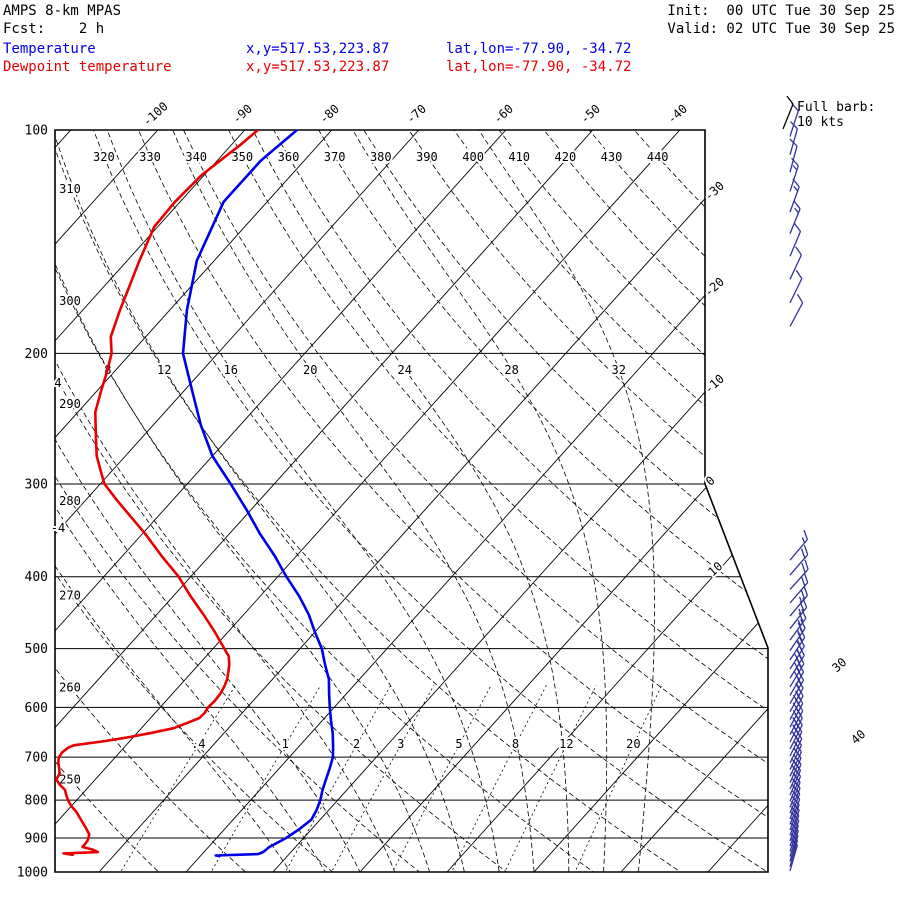 The image size is (900, 900). I want to click on theta-label: 270, so click(70, 596).